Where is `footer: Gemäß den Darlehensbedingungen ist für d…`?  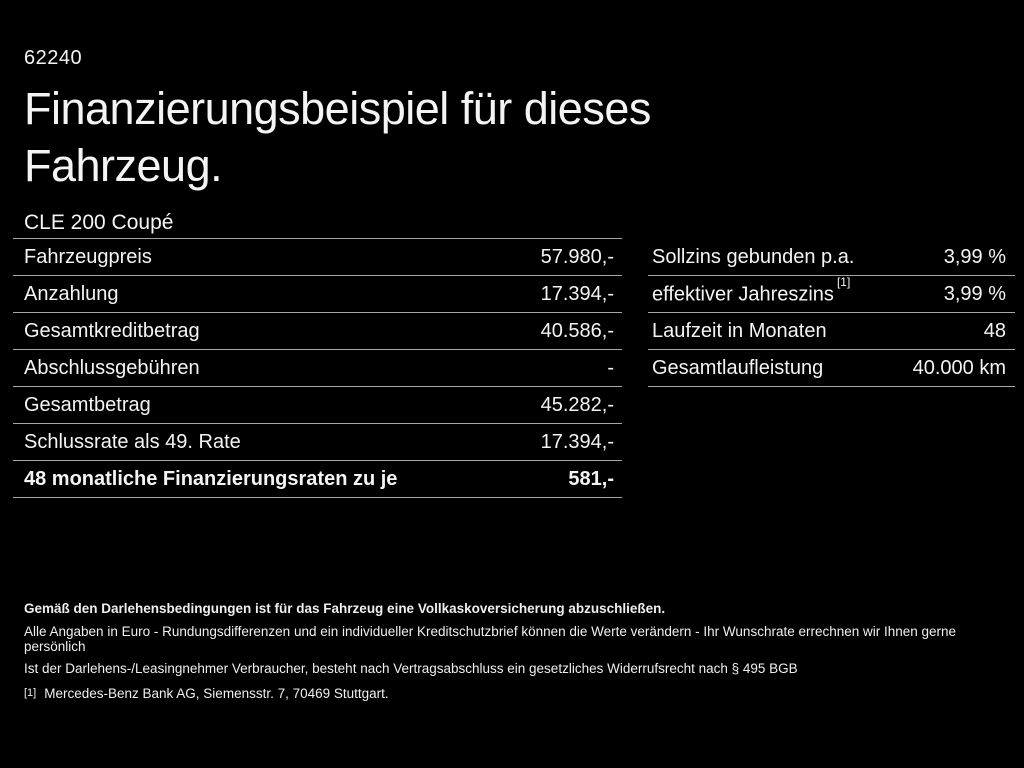
footer: Gemäß den Darlehensbedingungen ist für d… is located at coordinates (512, 655).